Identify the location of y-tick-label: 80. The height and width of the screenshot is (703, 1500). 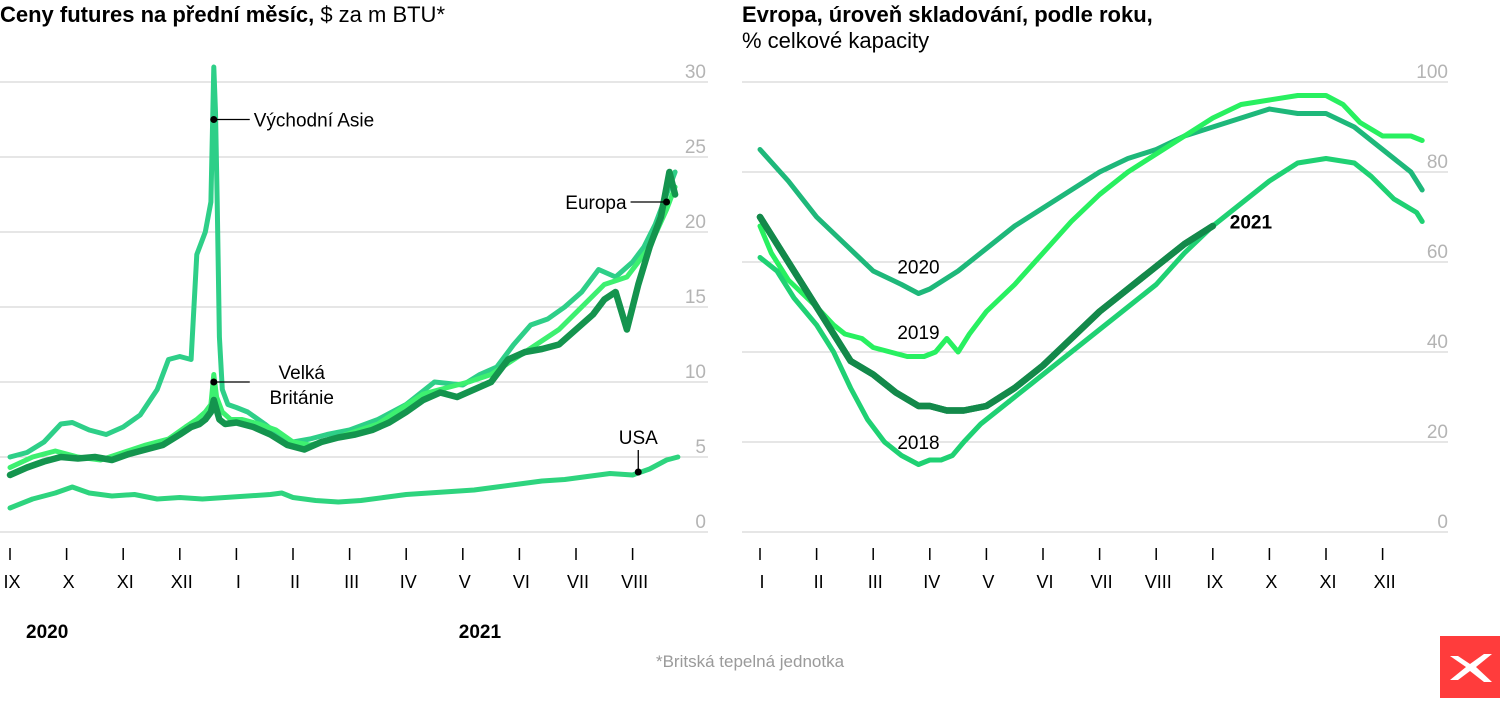
(1437, 162).